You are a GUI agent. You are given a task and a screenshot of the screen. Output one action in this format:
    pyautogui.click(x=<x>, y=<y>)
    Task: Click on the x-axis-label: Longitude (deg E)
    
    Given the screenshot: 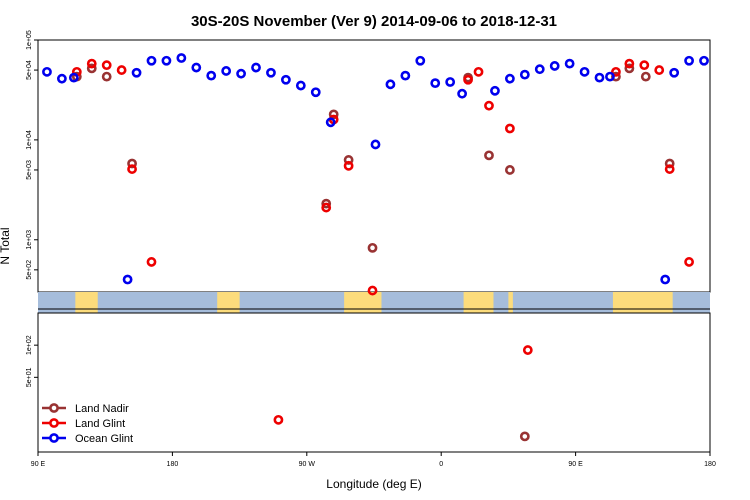 What is the action you would take?
    pyautogui.click(x=373, y=484)
    